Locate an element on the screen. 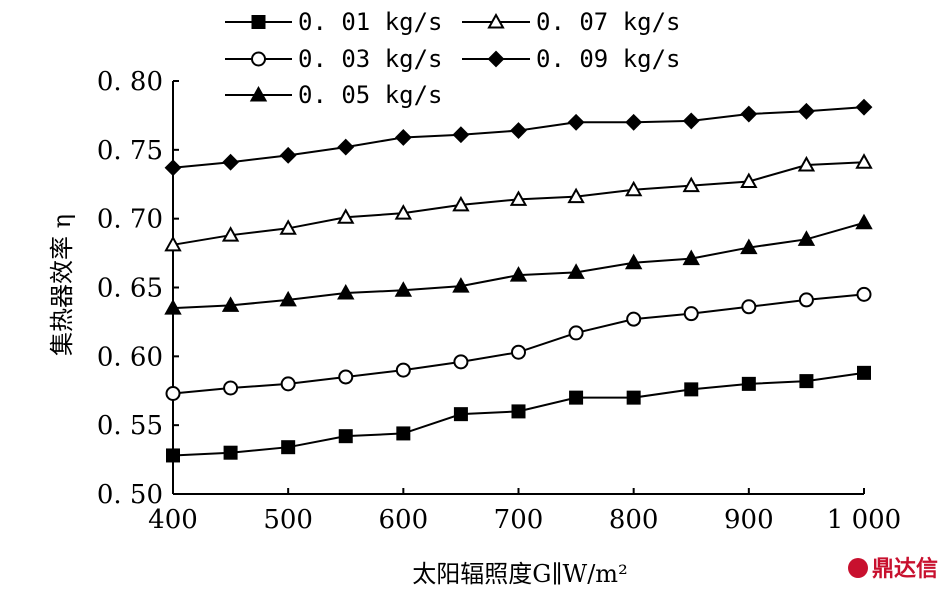 This screenshot has height=591, width=945. y-tick-label: 0. 70 is located at coordinates (130, 220).